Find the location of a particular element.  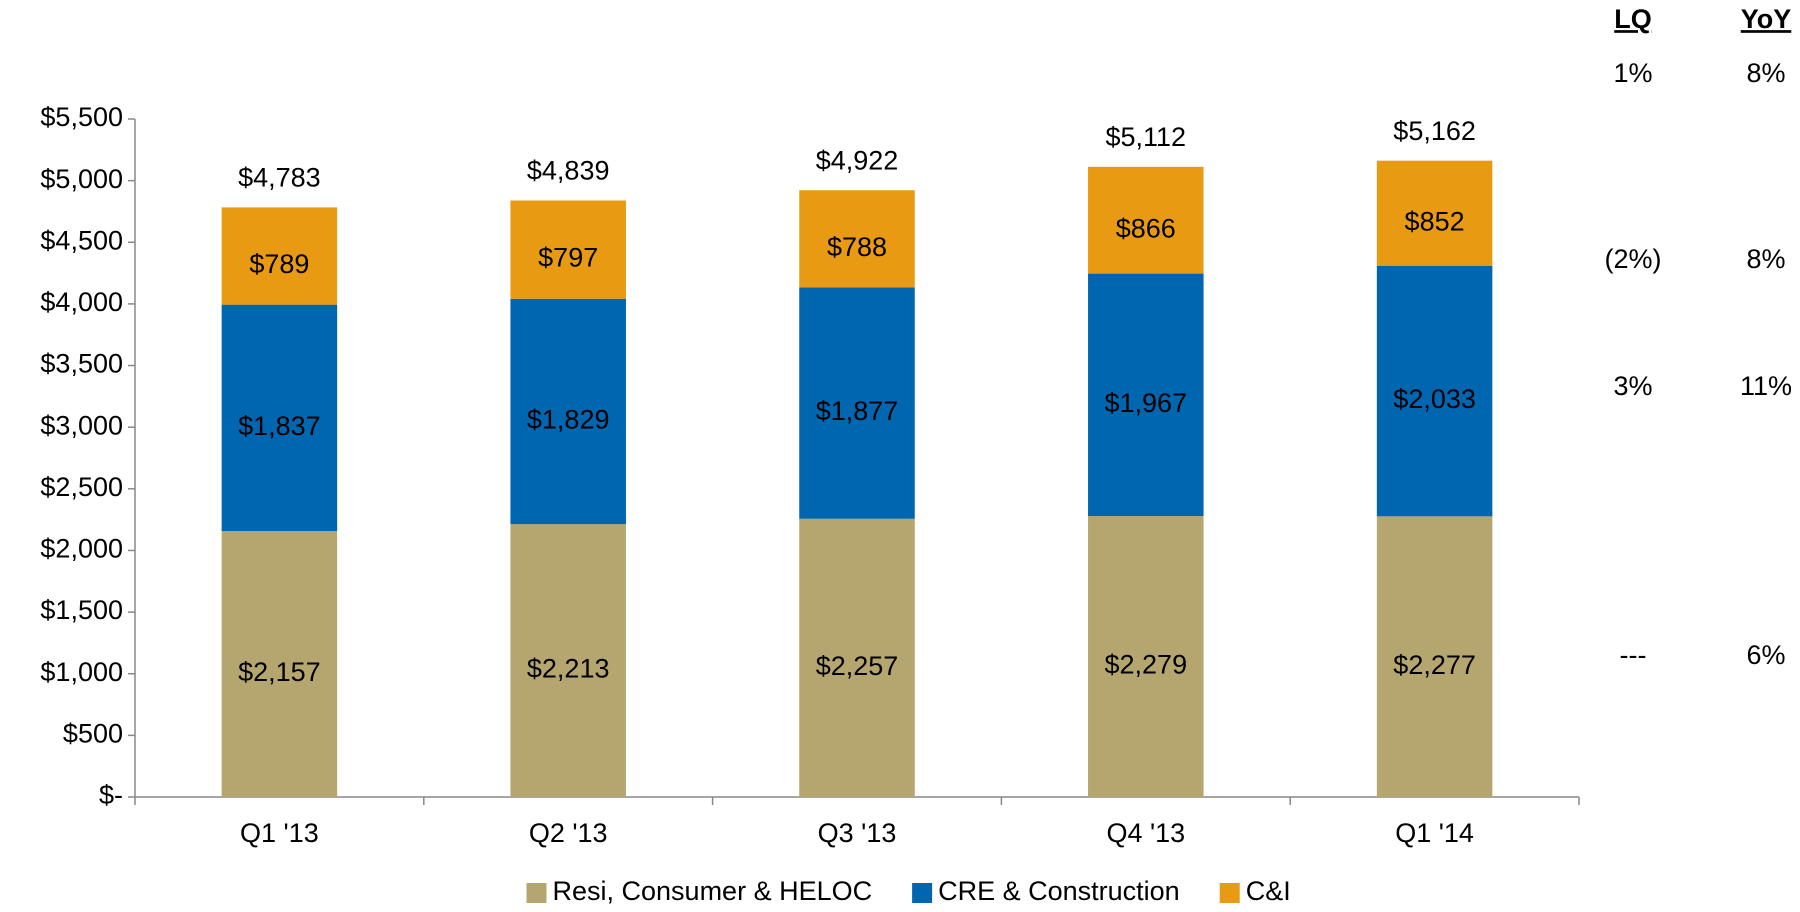

y-tick-label: $- is located at coordinates (111, 795).